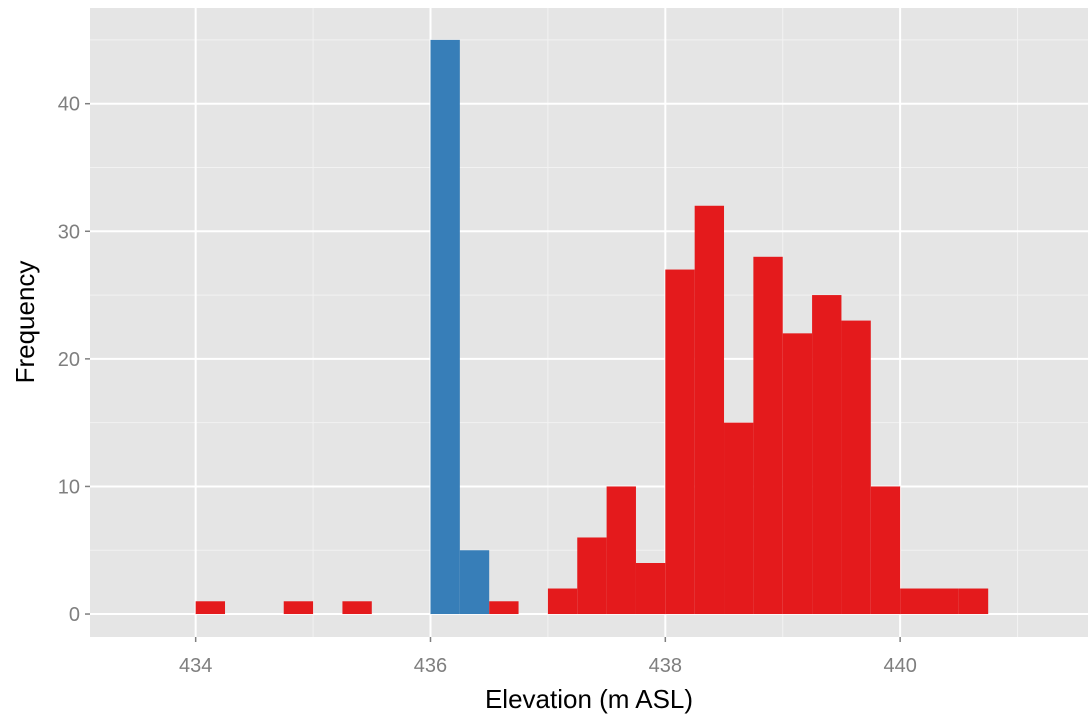 The height and width of the screenshot is (719, 1088). I want to click on x-tick-label: 434, so click(195, 666).